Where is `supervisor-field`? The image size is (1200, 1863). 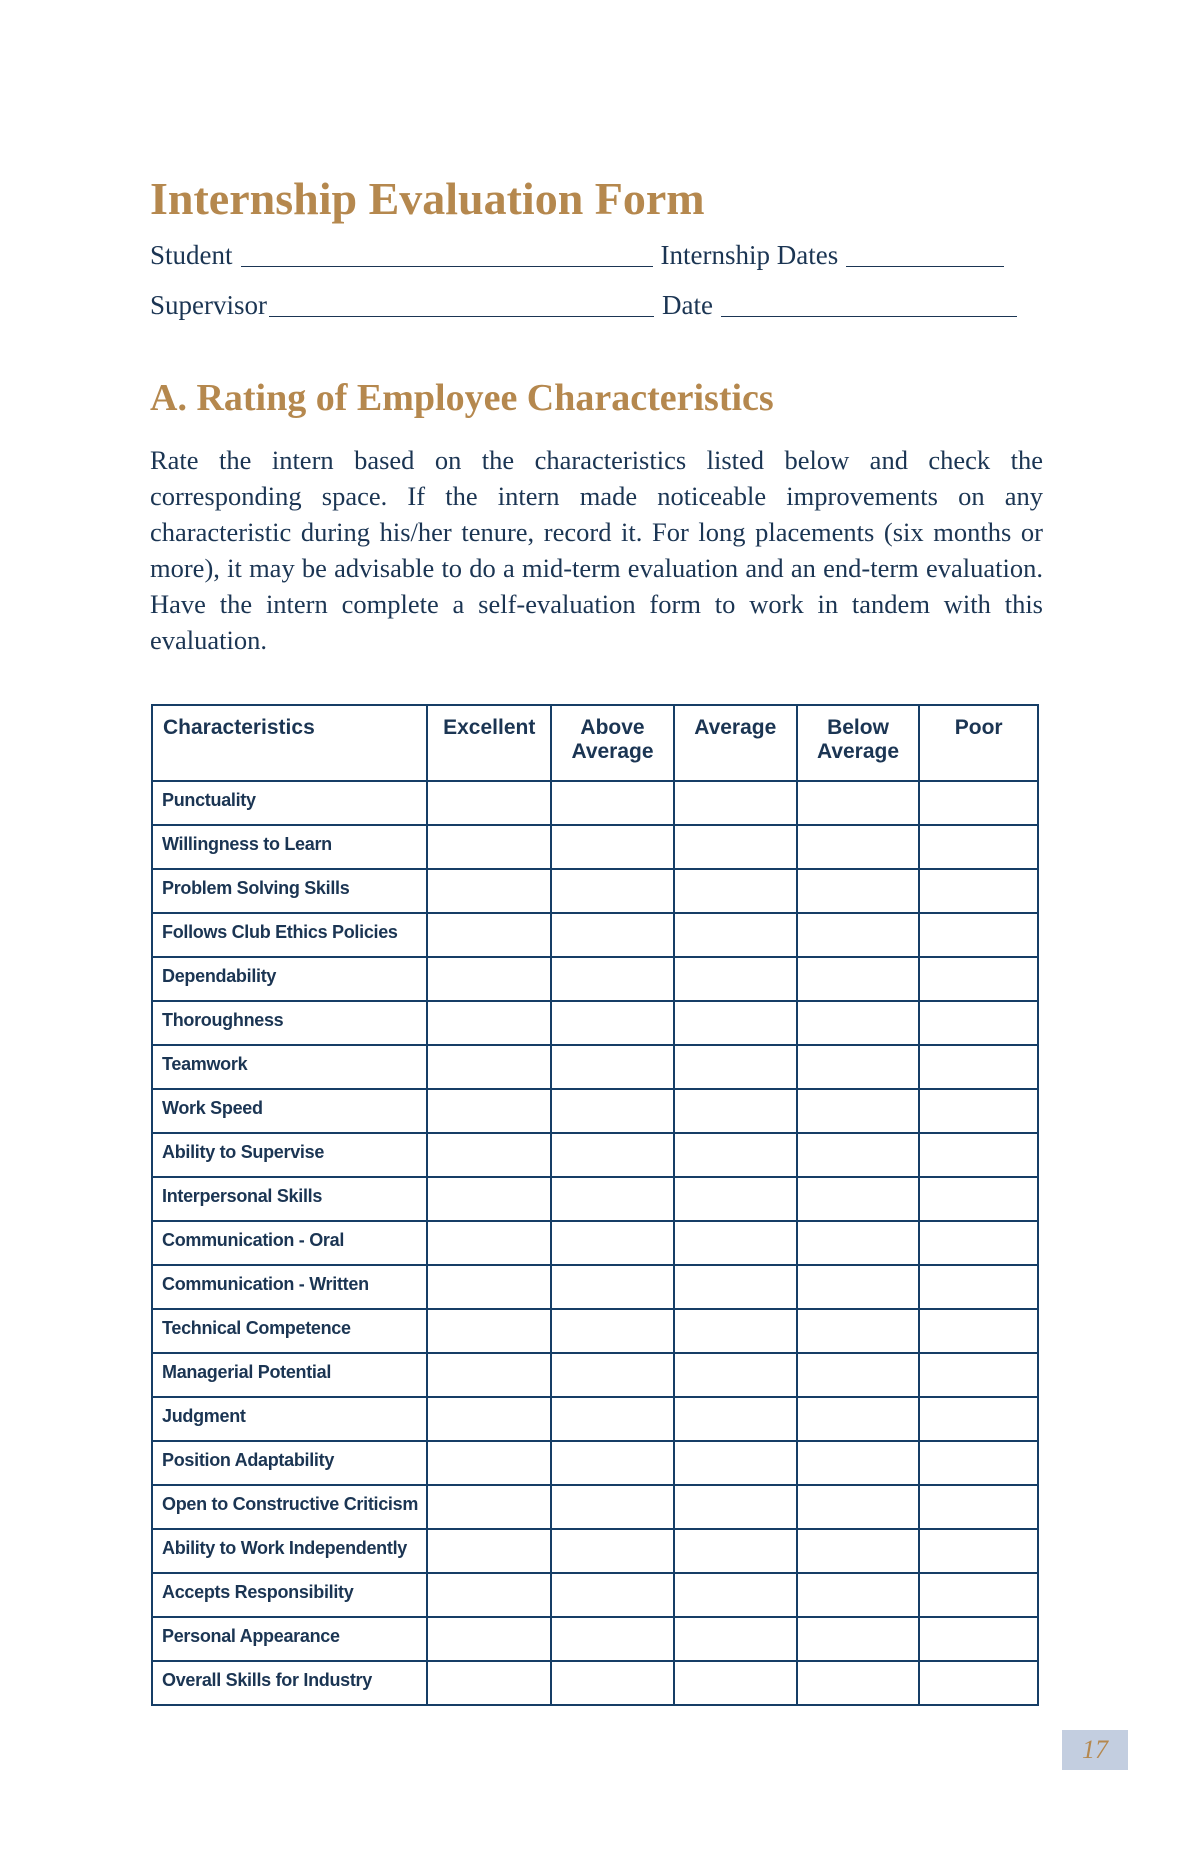
supervisor-field is located at coordinates (461, 305).